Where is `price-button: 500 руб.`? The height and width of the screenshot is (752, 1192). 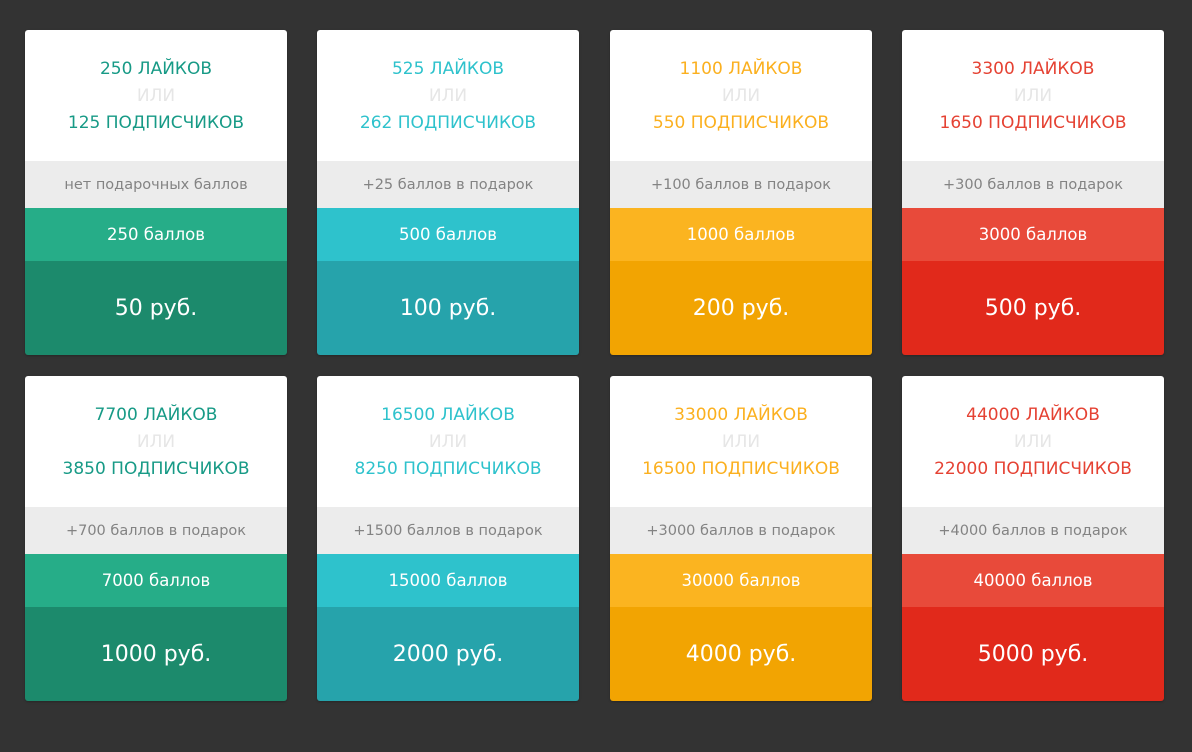 price-button: 500 руб. is located at coordinates (1033, 308).